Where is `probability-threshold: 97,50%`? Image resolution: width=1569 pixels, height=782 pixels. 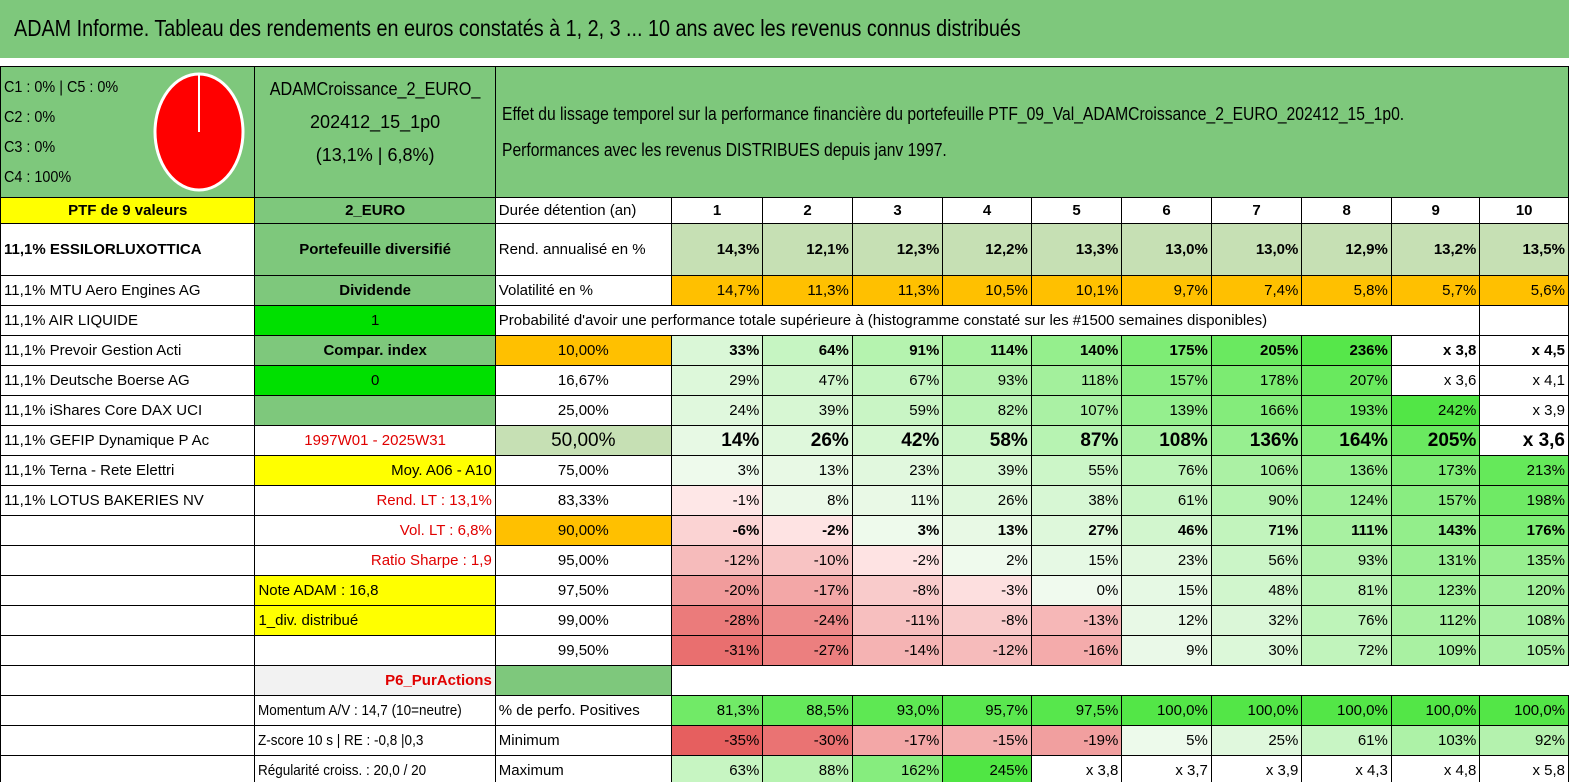
probability-threshold: 97,50% is located at coordinates (583, 590).